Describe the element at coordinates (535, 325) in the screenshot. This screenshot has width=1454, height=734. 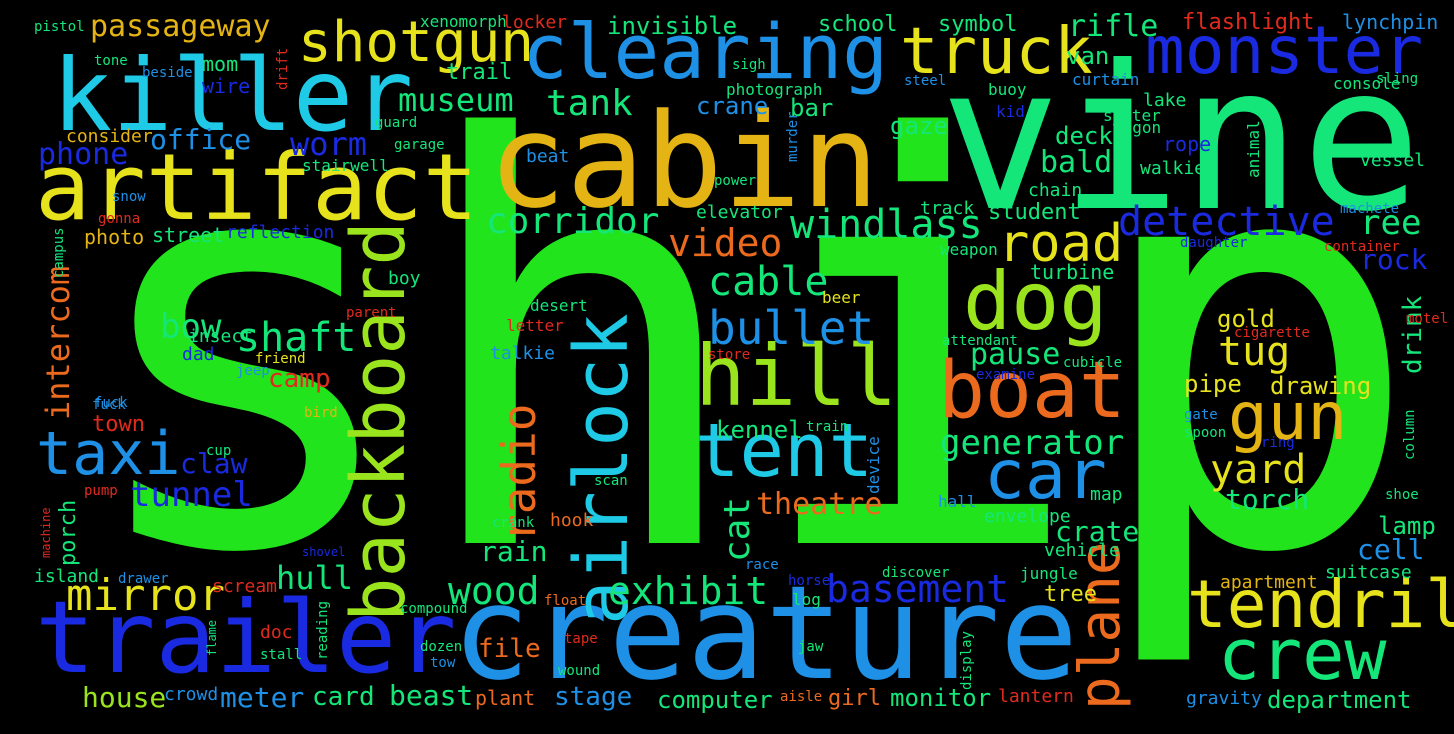
I see `word-letter: letter` at that location.